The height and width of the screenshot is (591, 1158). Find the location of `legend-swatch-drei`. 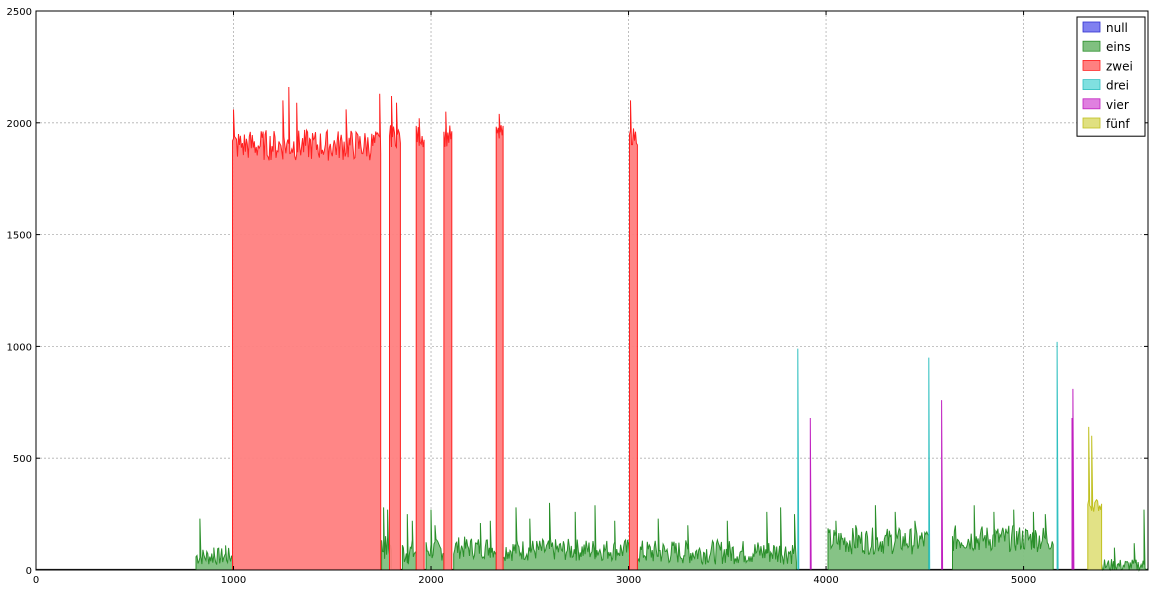

legend-swatch-drei is located at coordinates (1091, 84).